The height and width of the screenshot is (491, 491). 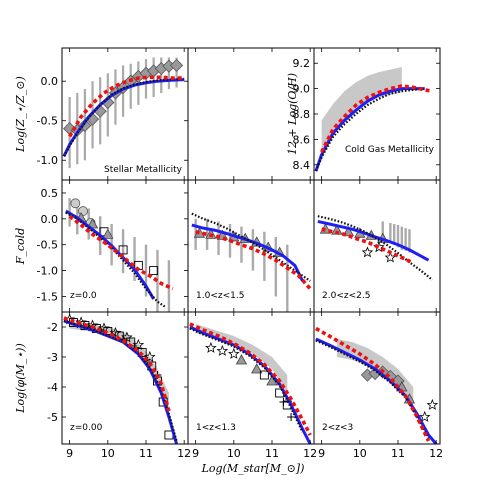 I want to click on panel-stellar-metallicity: -1.0 -0.5 0.0 Stellar Metallicity, so click(x=113, y=114).